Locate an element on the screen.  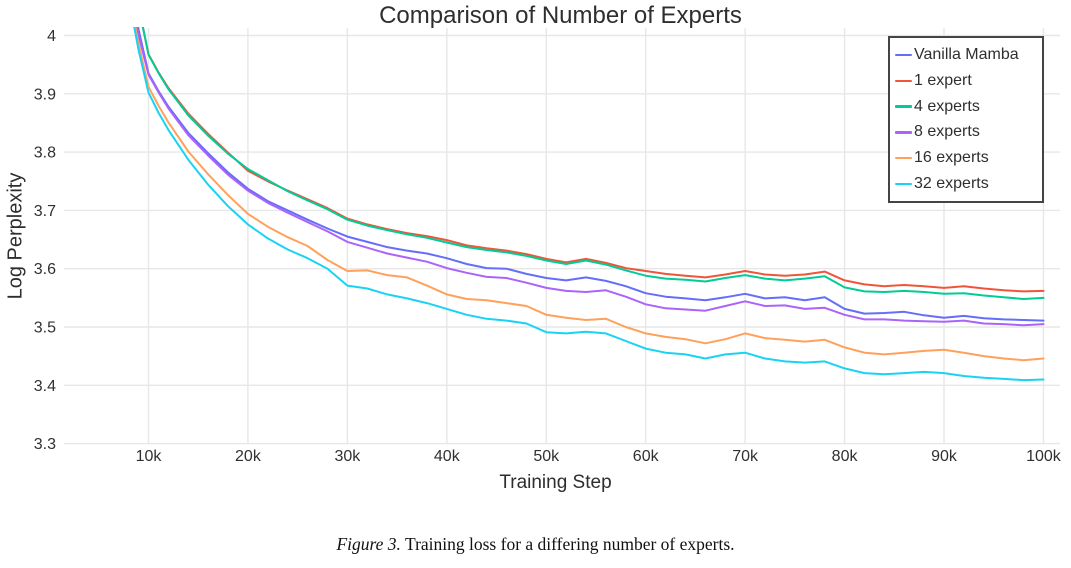
y-tick-label: 4 is located at coordinates (51, 36).